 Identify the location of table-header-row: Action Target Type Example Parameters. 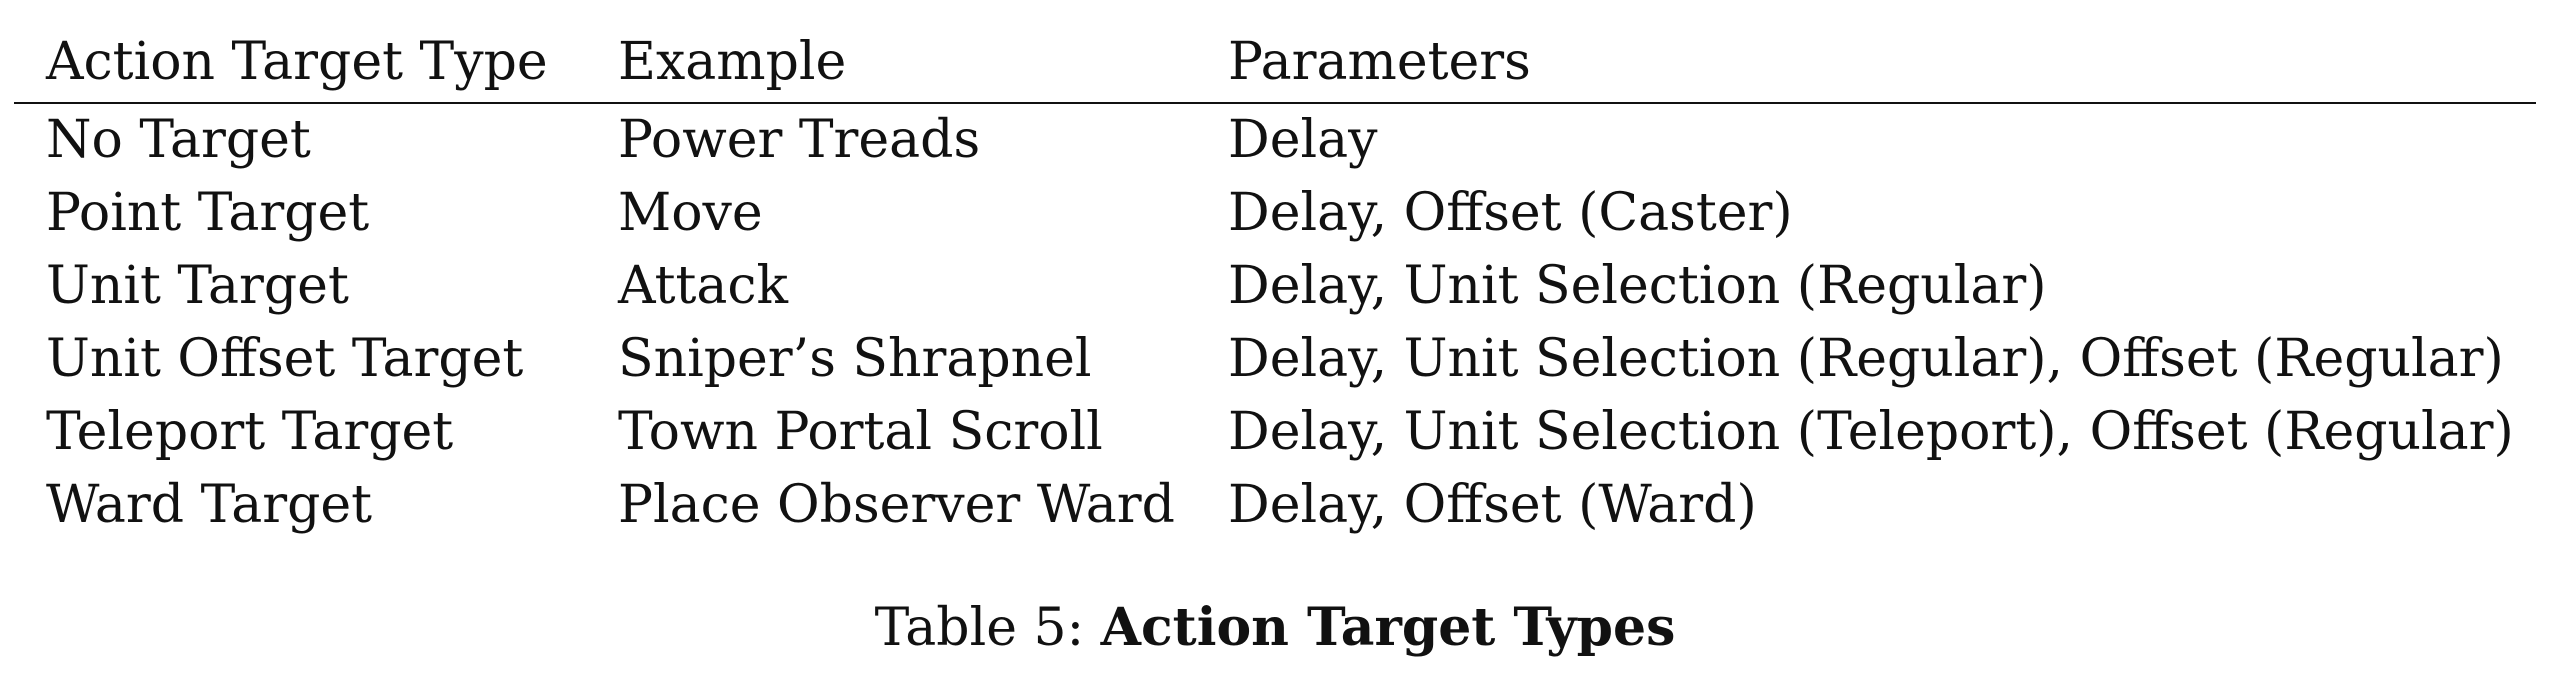
(1275, 62).